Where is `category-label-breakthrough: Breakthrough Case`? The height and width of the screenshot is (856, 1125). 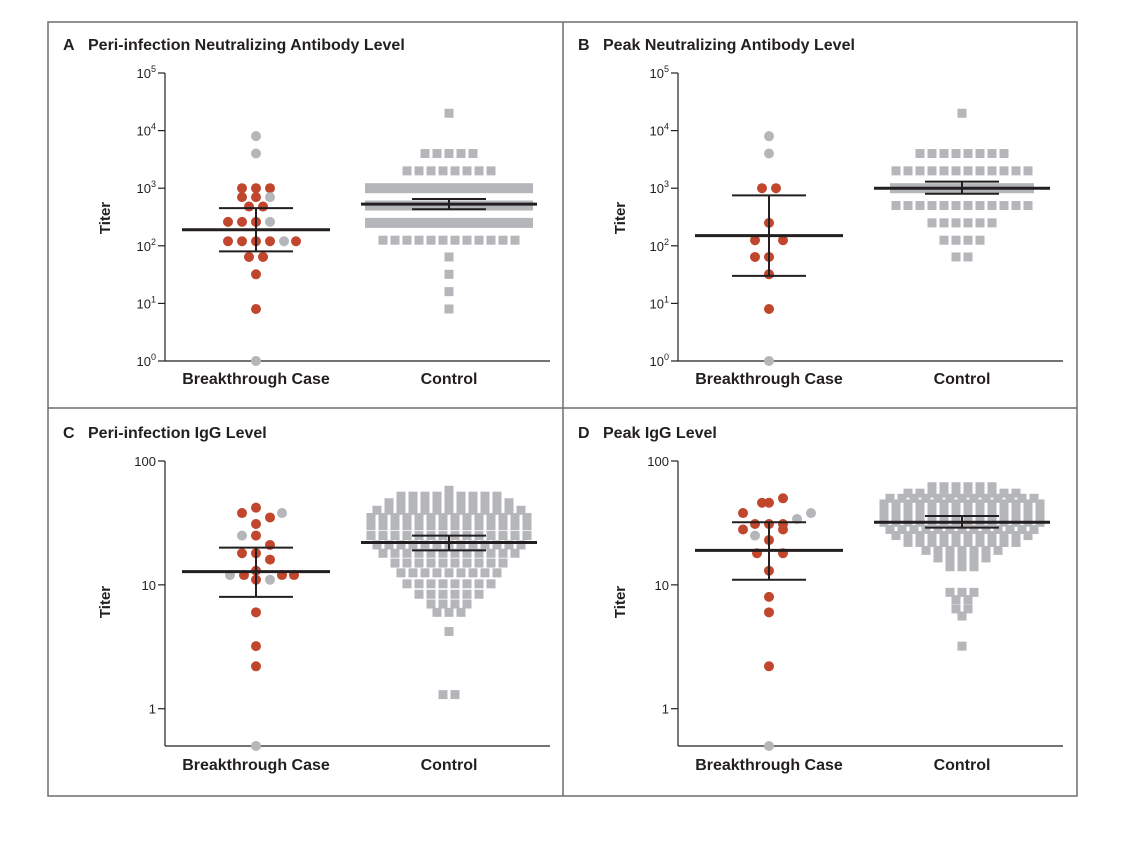 category-label-breakthrough: Breakthrough Case is located at coordinates (769, 765).